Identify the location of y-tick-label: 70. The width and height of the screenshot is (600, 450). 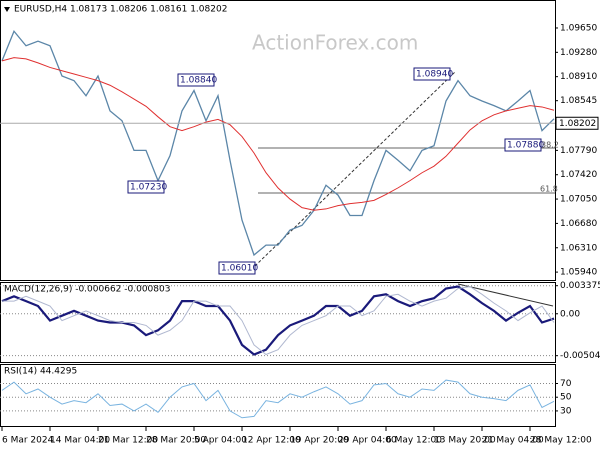
(566, 384).